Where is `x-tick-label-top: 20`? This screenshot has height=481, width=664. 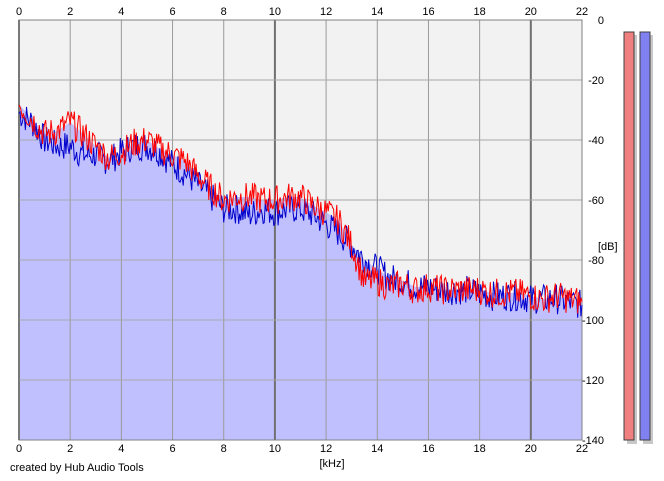 x-tick-label-top: 20 is located at coordinates (531, 12).